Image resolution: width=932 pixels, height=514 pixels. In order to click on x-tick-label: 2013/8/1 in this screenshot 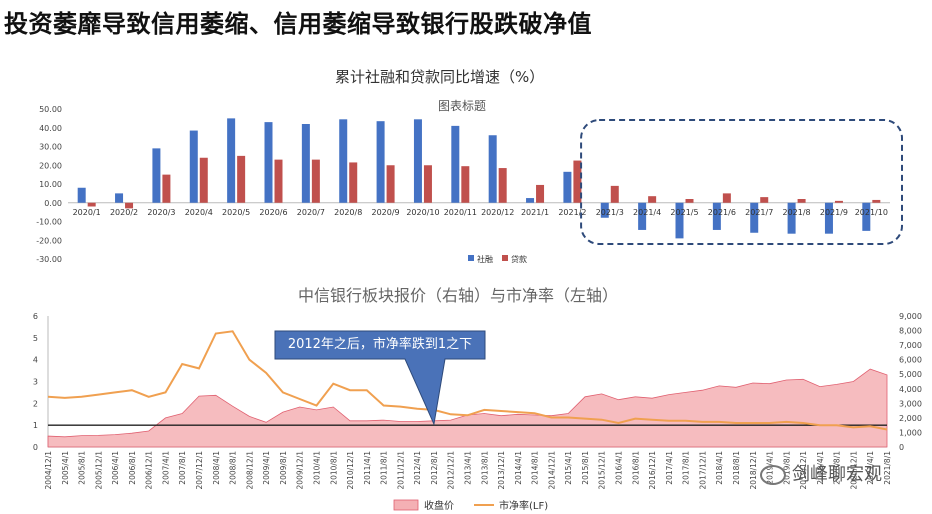, I will do `click(484, 468)`.